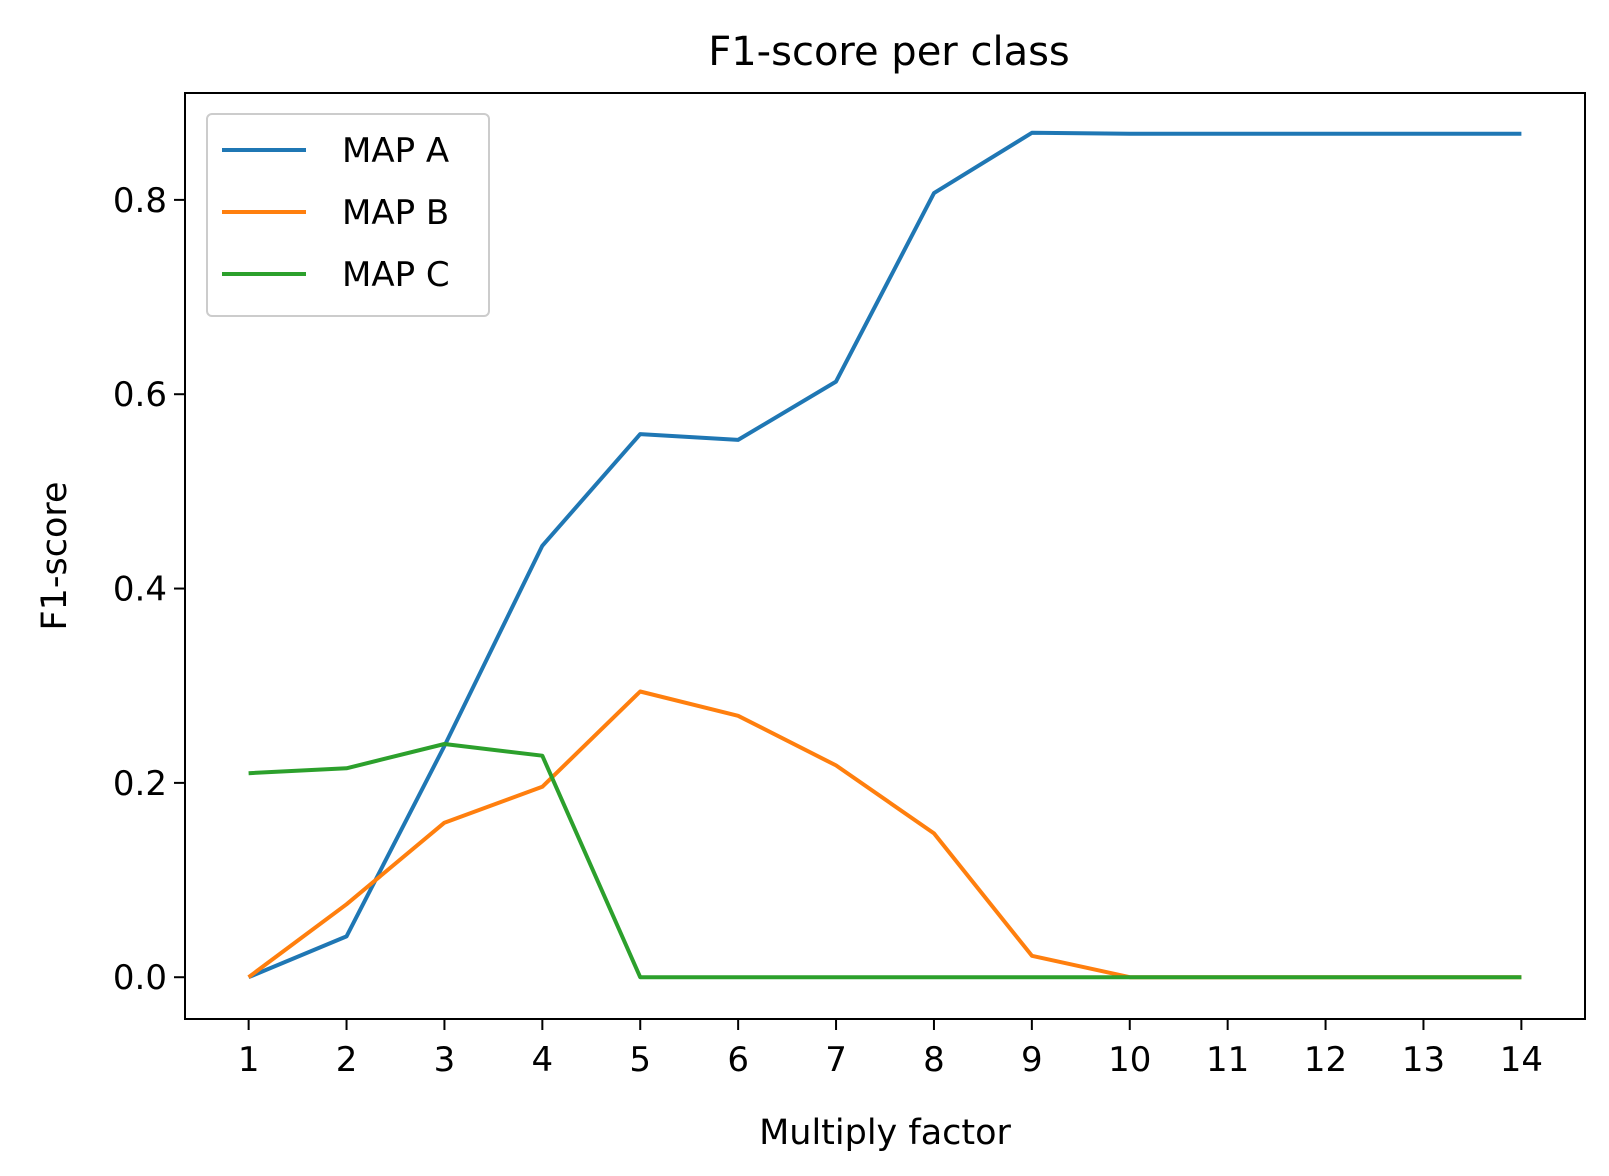  What do you see at coordinates (1423, 1060) in the screenshot?
I see `x-tick-label: 13` at bounding box center [1423, 1060].